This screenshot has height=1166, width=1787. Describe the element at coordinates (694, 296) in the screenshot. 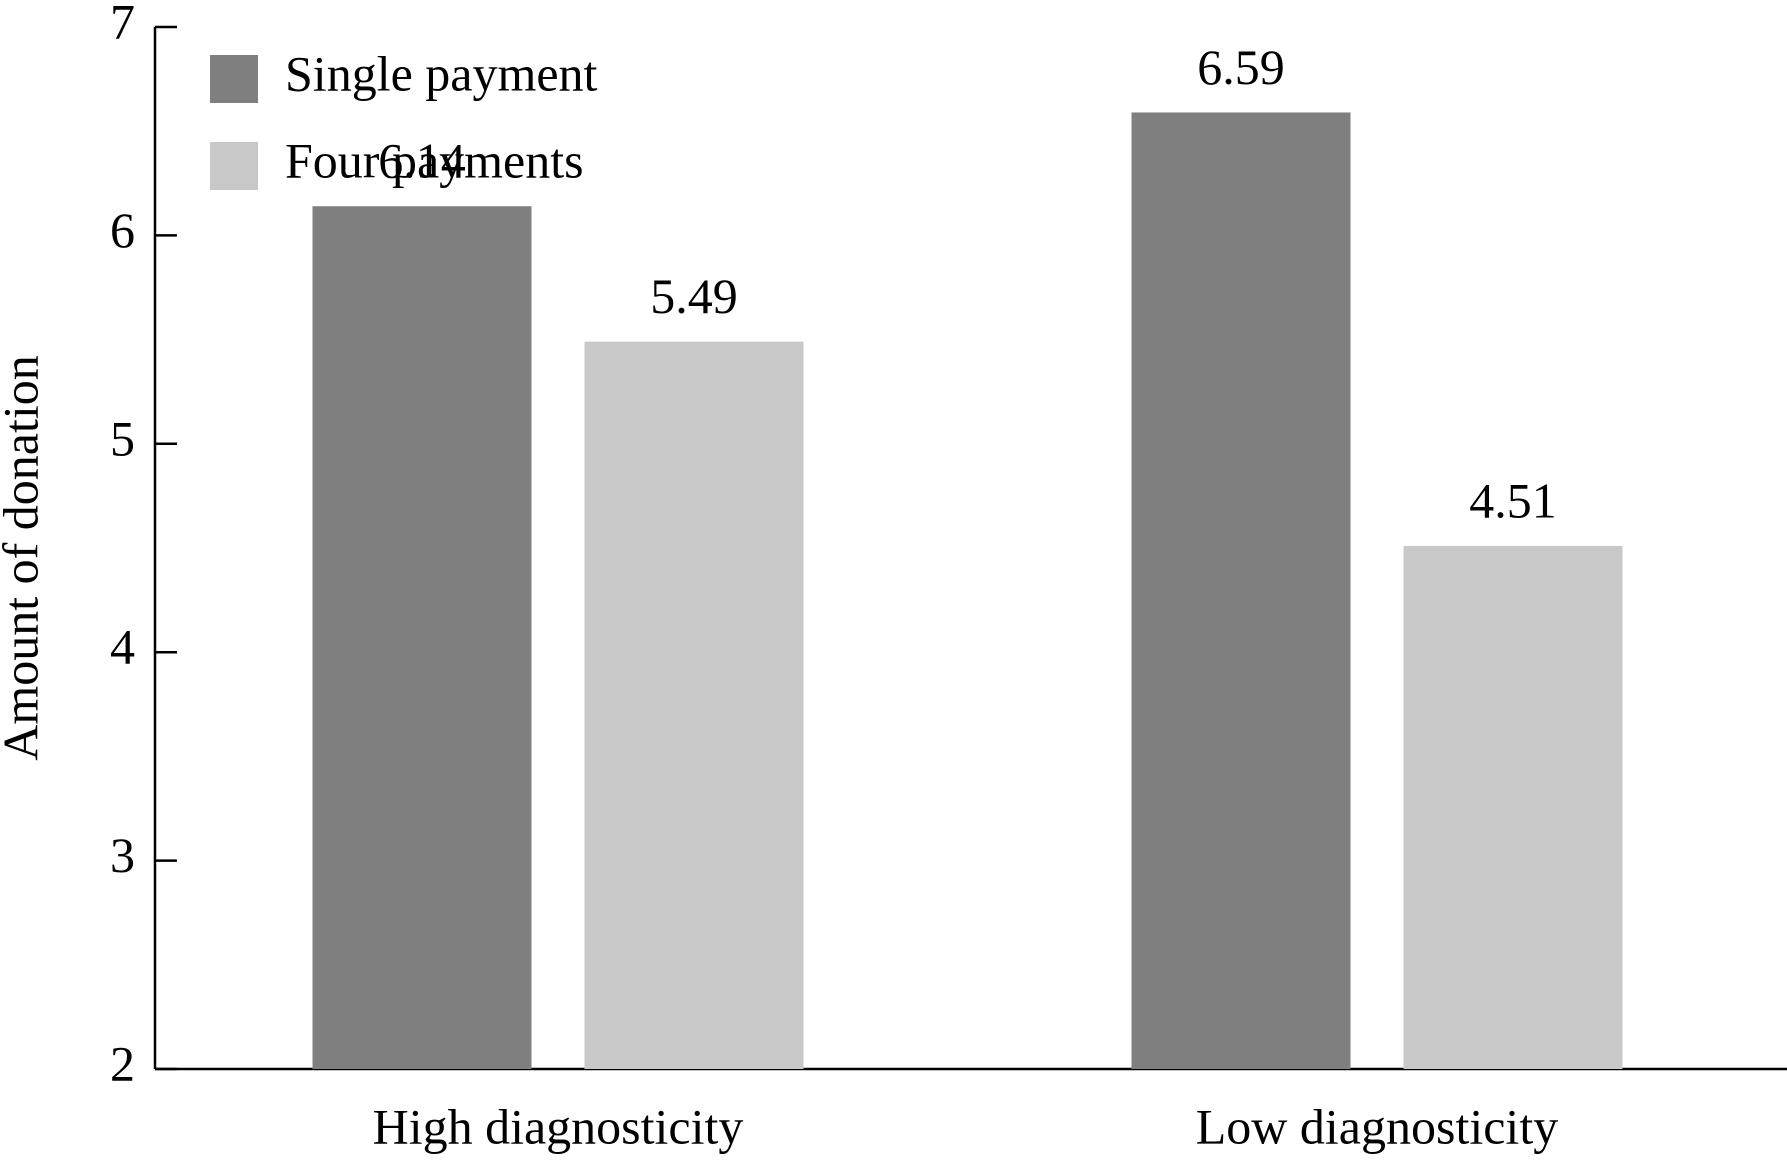

I see `data-label: 5.49` at that location.